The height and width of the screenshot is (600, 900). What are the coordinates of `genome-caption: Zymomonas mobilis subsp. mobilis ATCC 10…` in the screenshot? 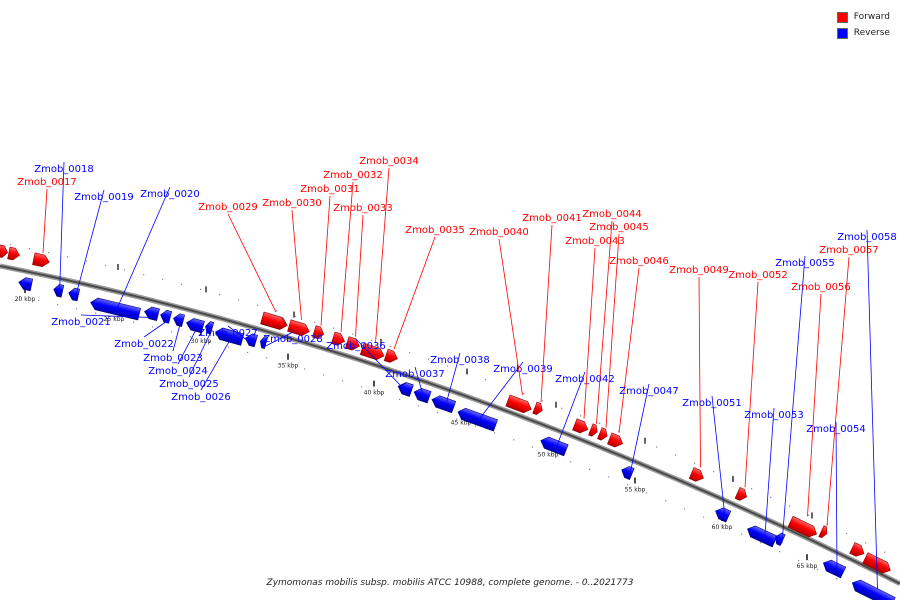 It's located at (450, 583).